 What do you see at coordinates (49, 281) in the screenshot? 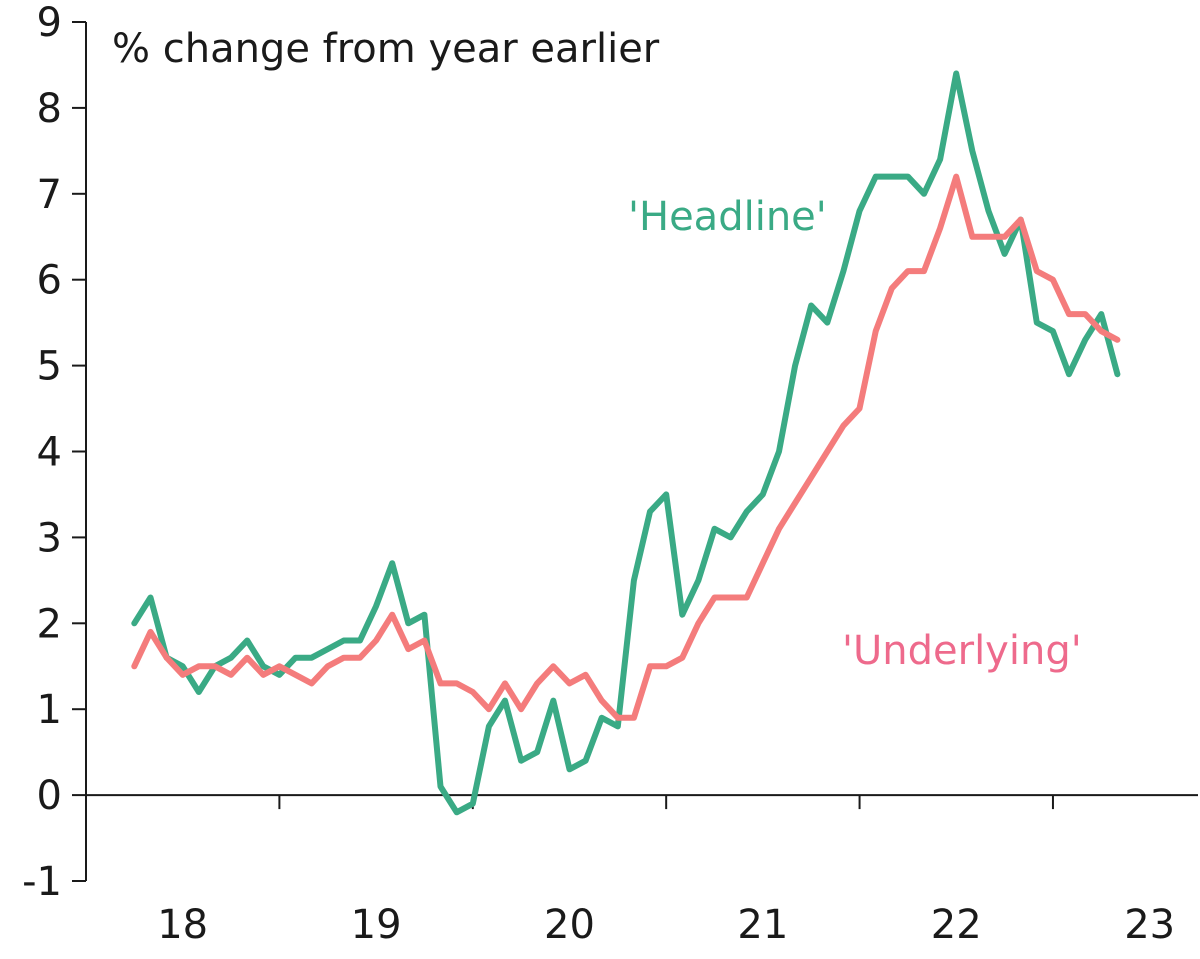
I see `y-tick-label: 6` at bounding box center [49, 281].